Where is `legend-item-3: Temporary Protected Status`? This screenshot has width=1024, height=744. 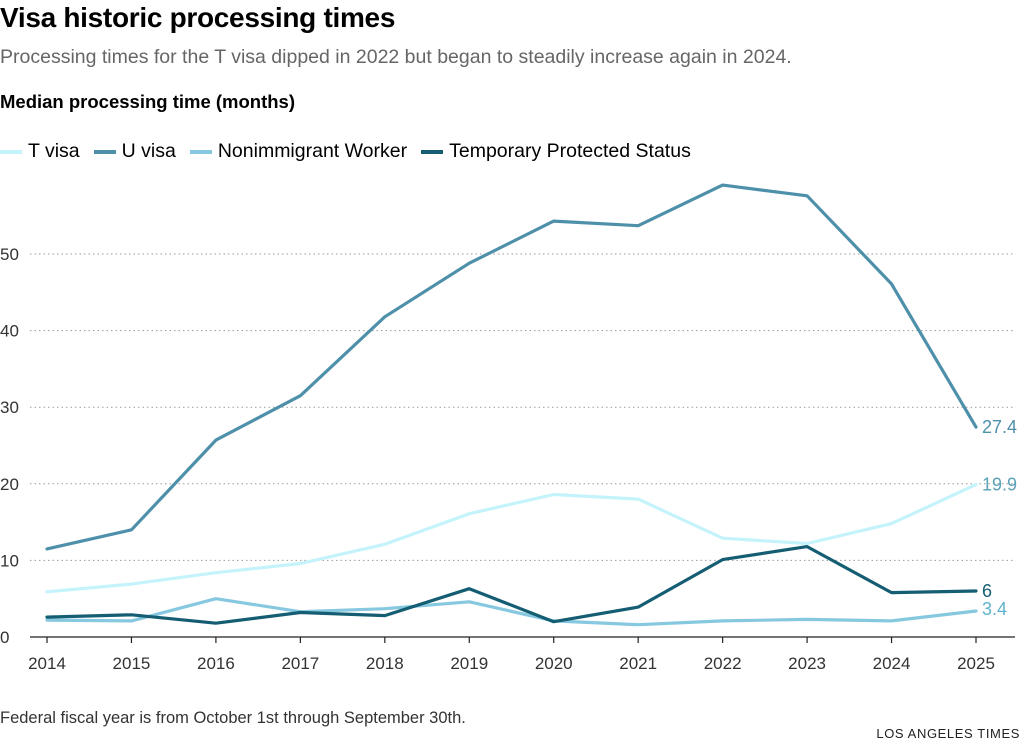
legend-item-3: Temporary Protected Status is located at coordinates (556, 151).